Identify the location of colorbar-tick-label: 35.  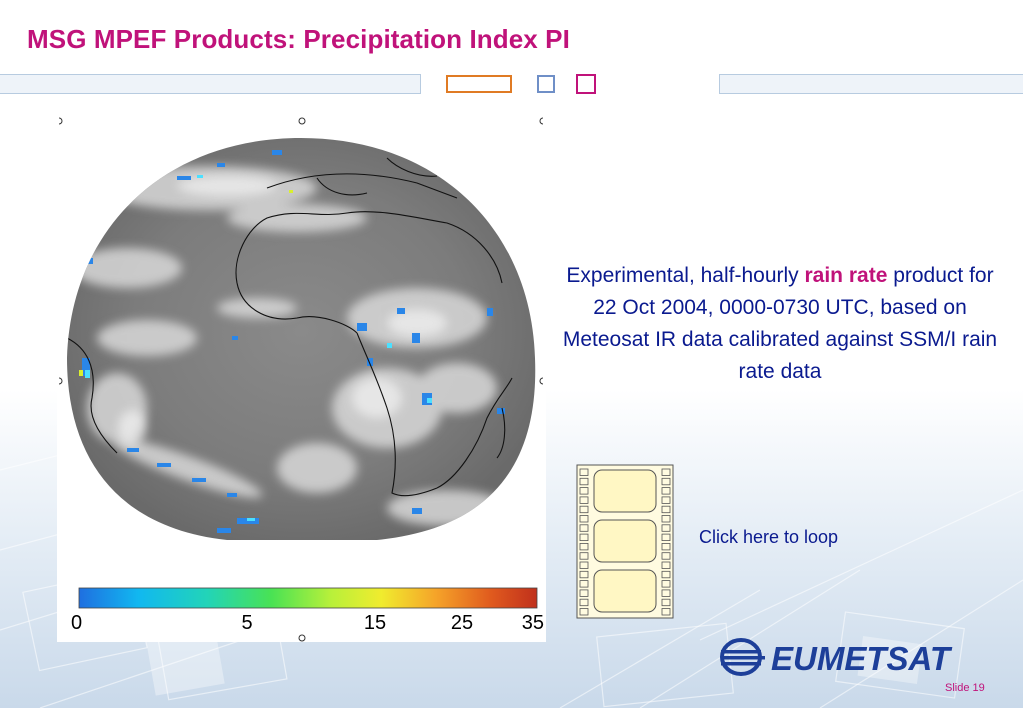
(533, 623).